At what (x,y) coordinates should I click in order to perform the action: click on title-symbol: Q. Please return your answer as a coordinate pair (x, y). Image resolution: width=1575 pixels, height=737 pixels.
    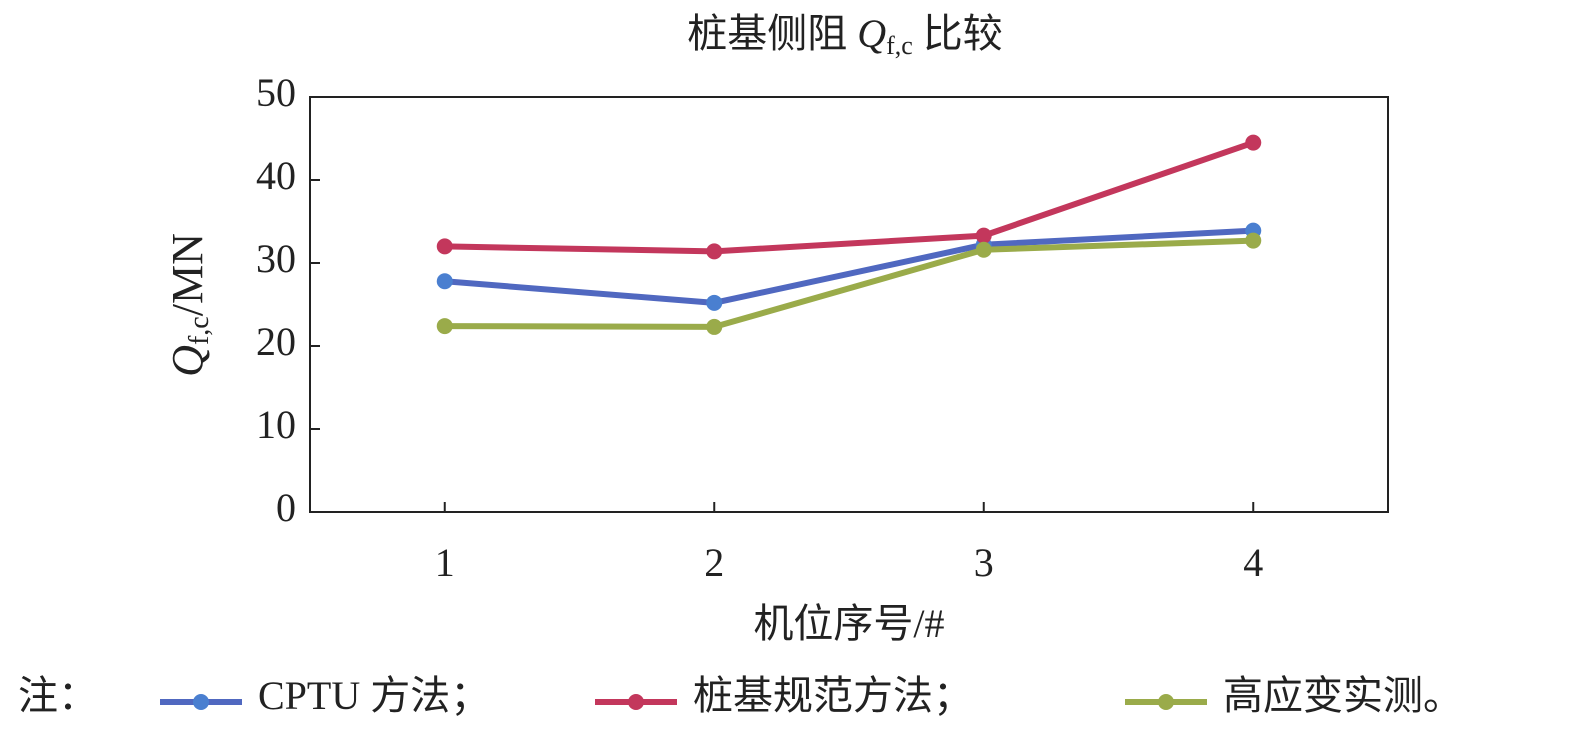
    Looking at the image, I should click on (871, 33).